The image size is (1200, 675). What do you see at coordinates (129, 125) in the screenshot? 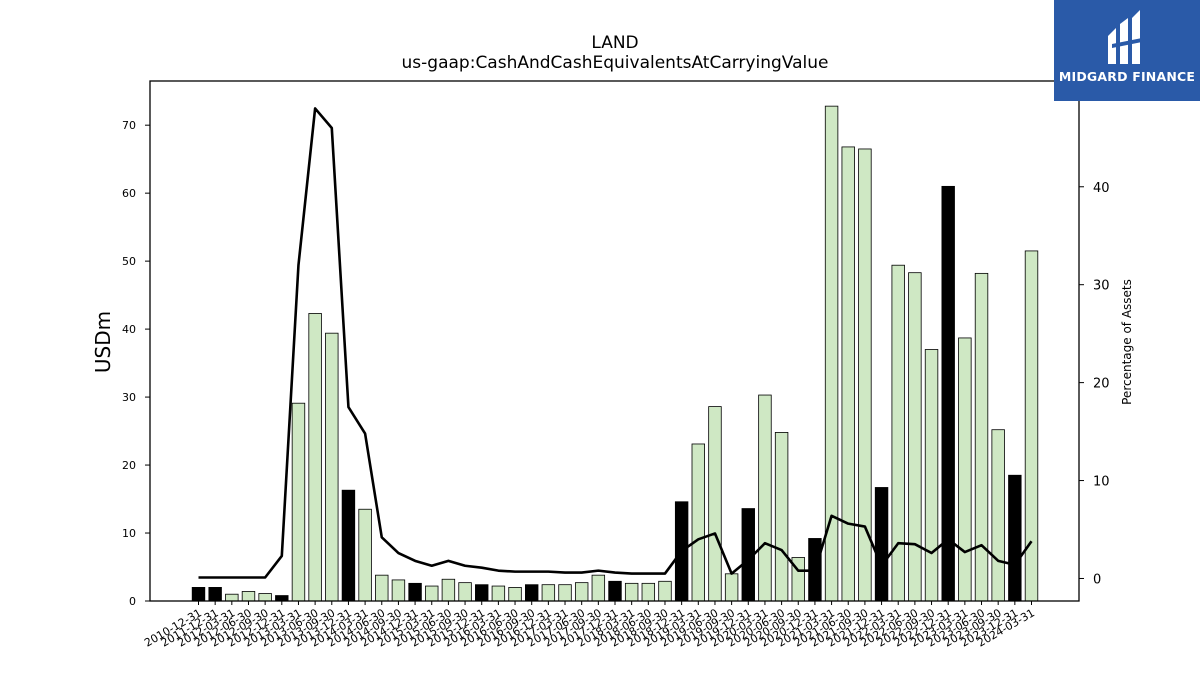
I see `y-tick-label: 70` at bounding box center [129, 125].